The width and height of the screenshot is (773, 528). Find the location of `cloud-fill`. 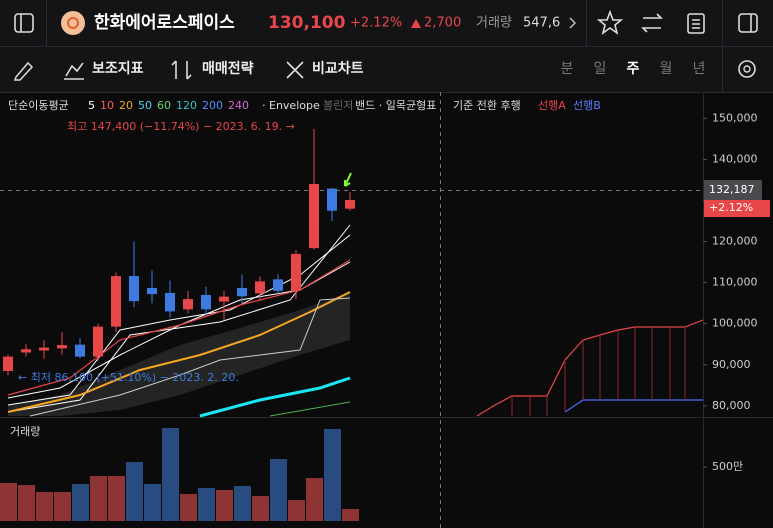

cloud-fill is located at coordinates (598, 371).